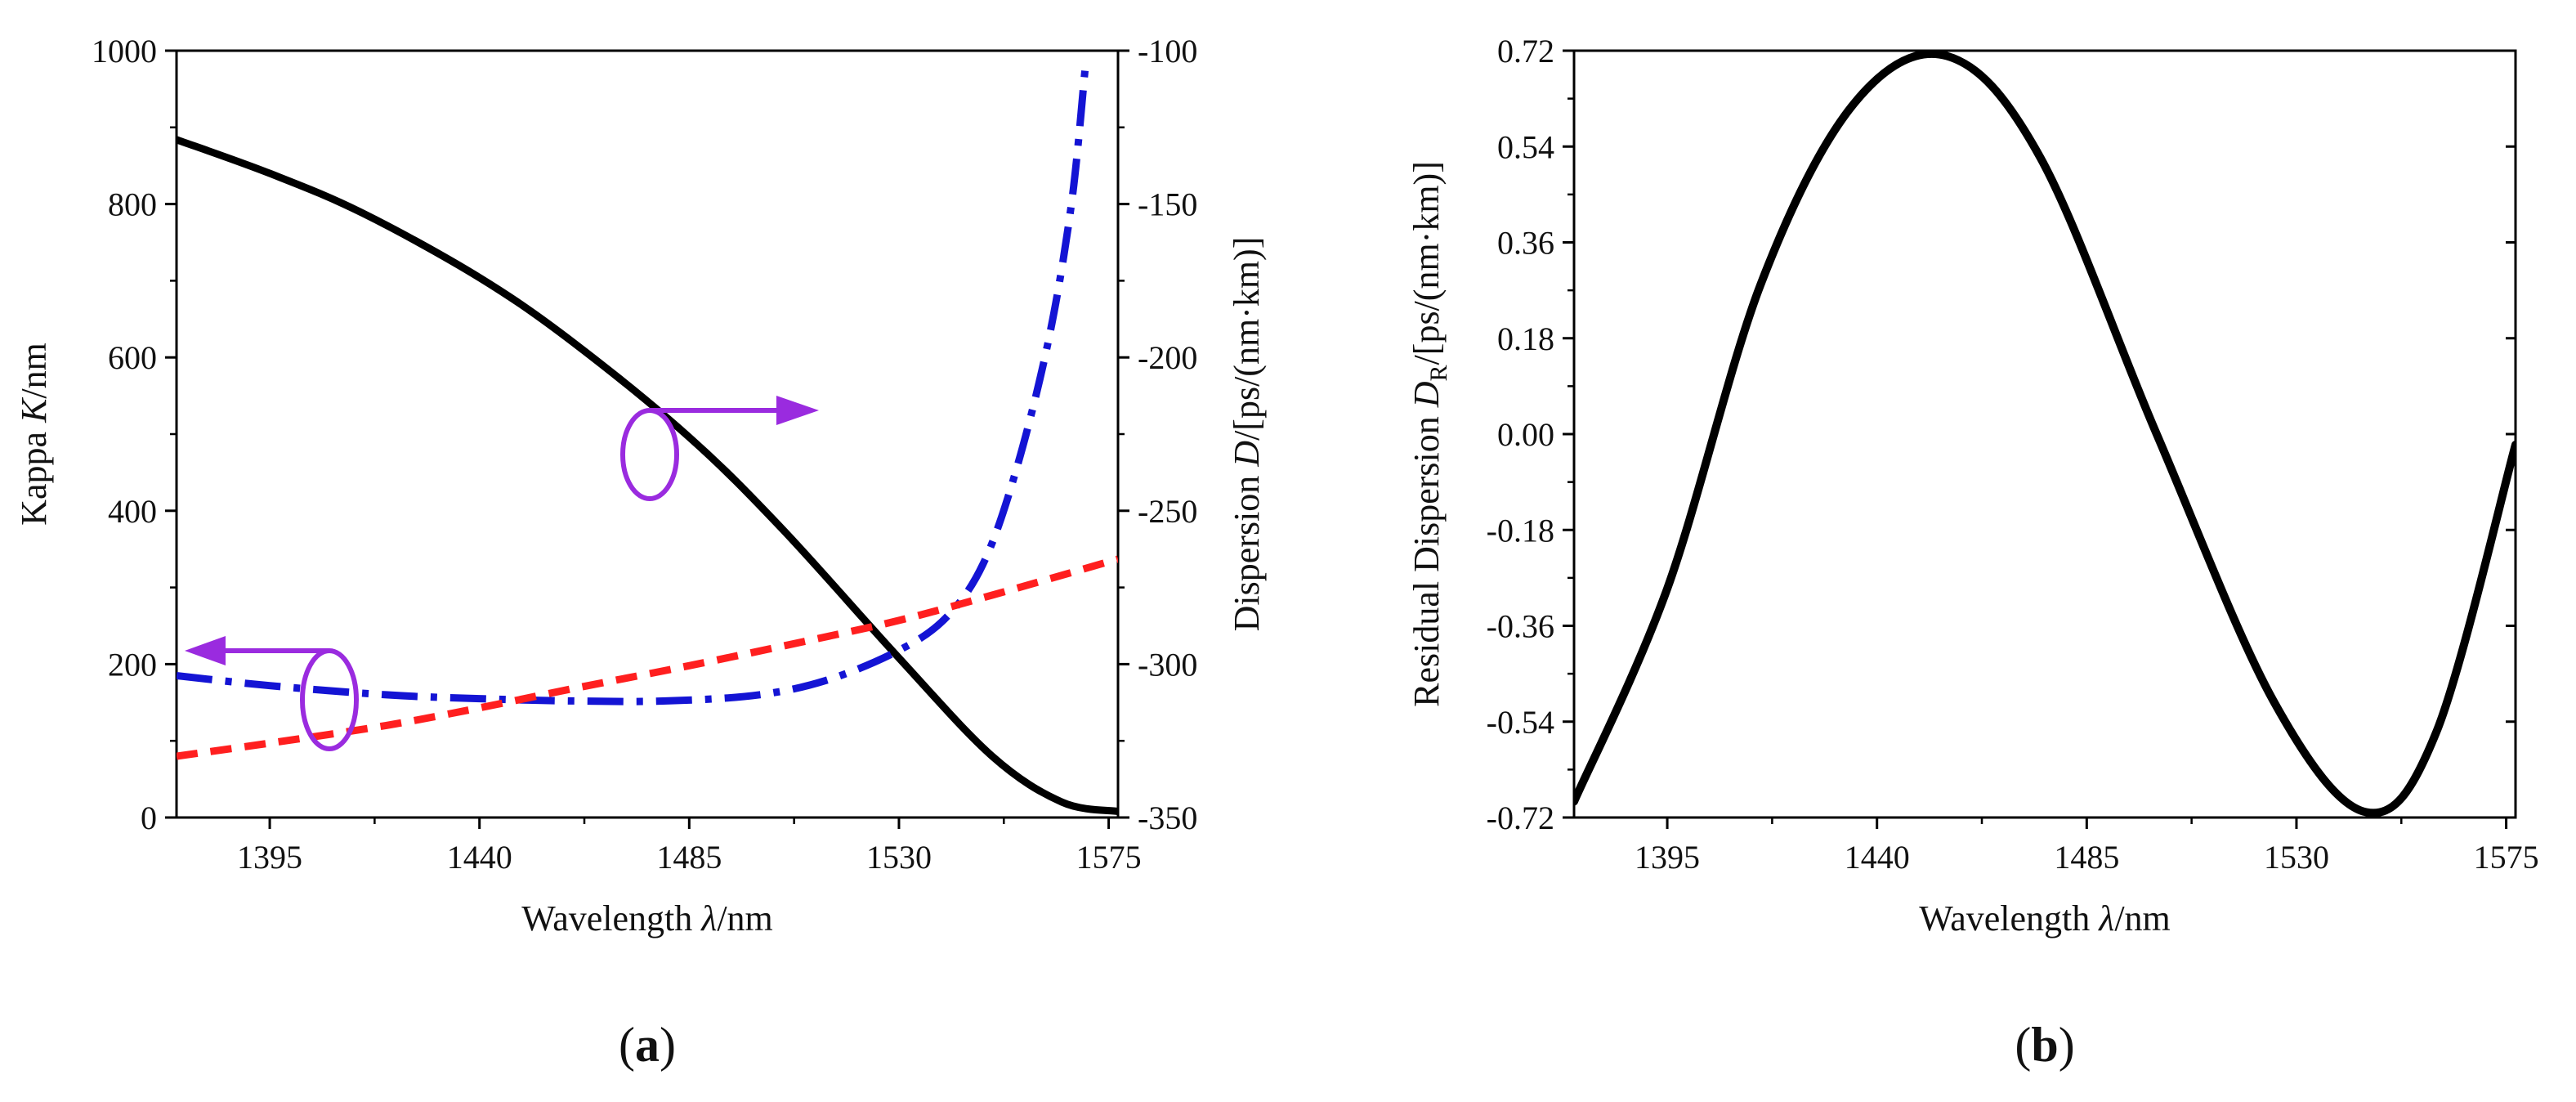  I want to click on panel-b-x-xtick-label: 1440, so click(1877, 857).